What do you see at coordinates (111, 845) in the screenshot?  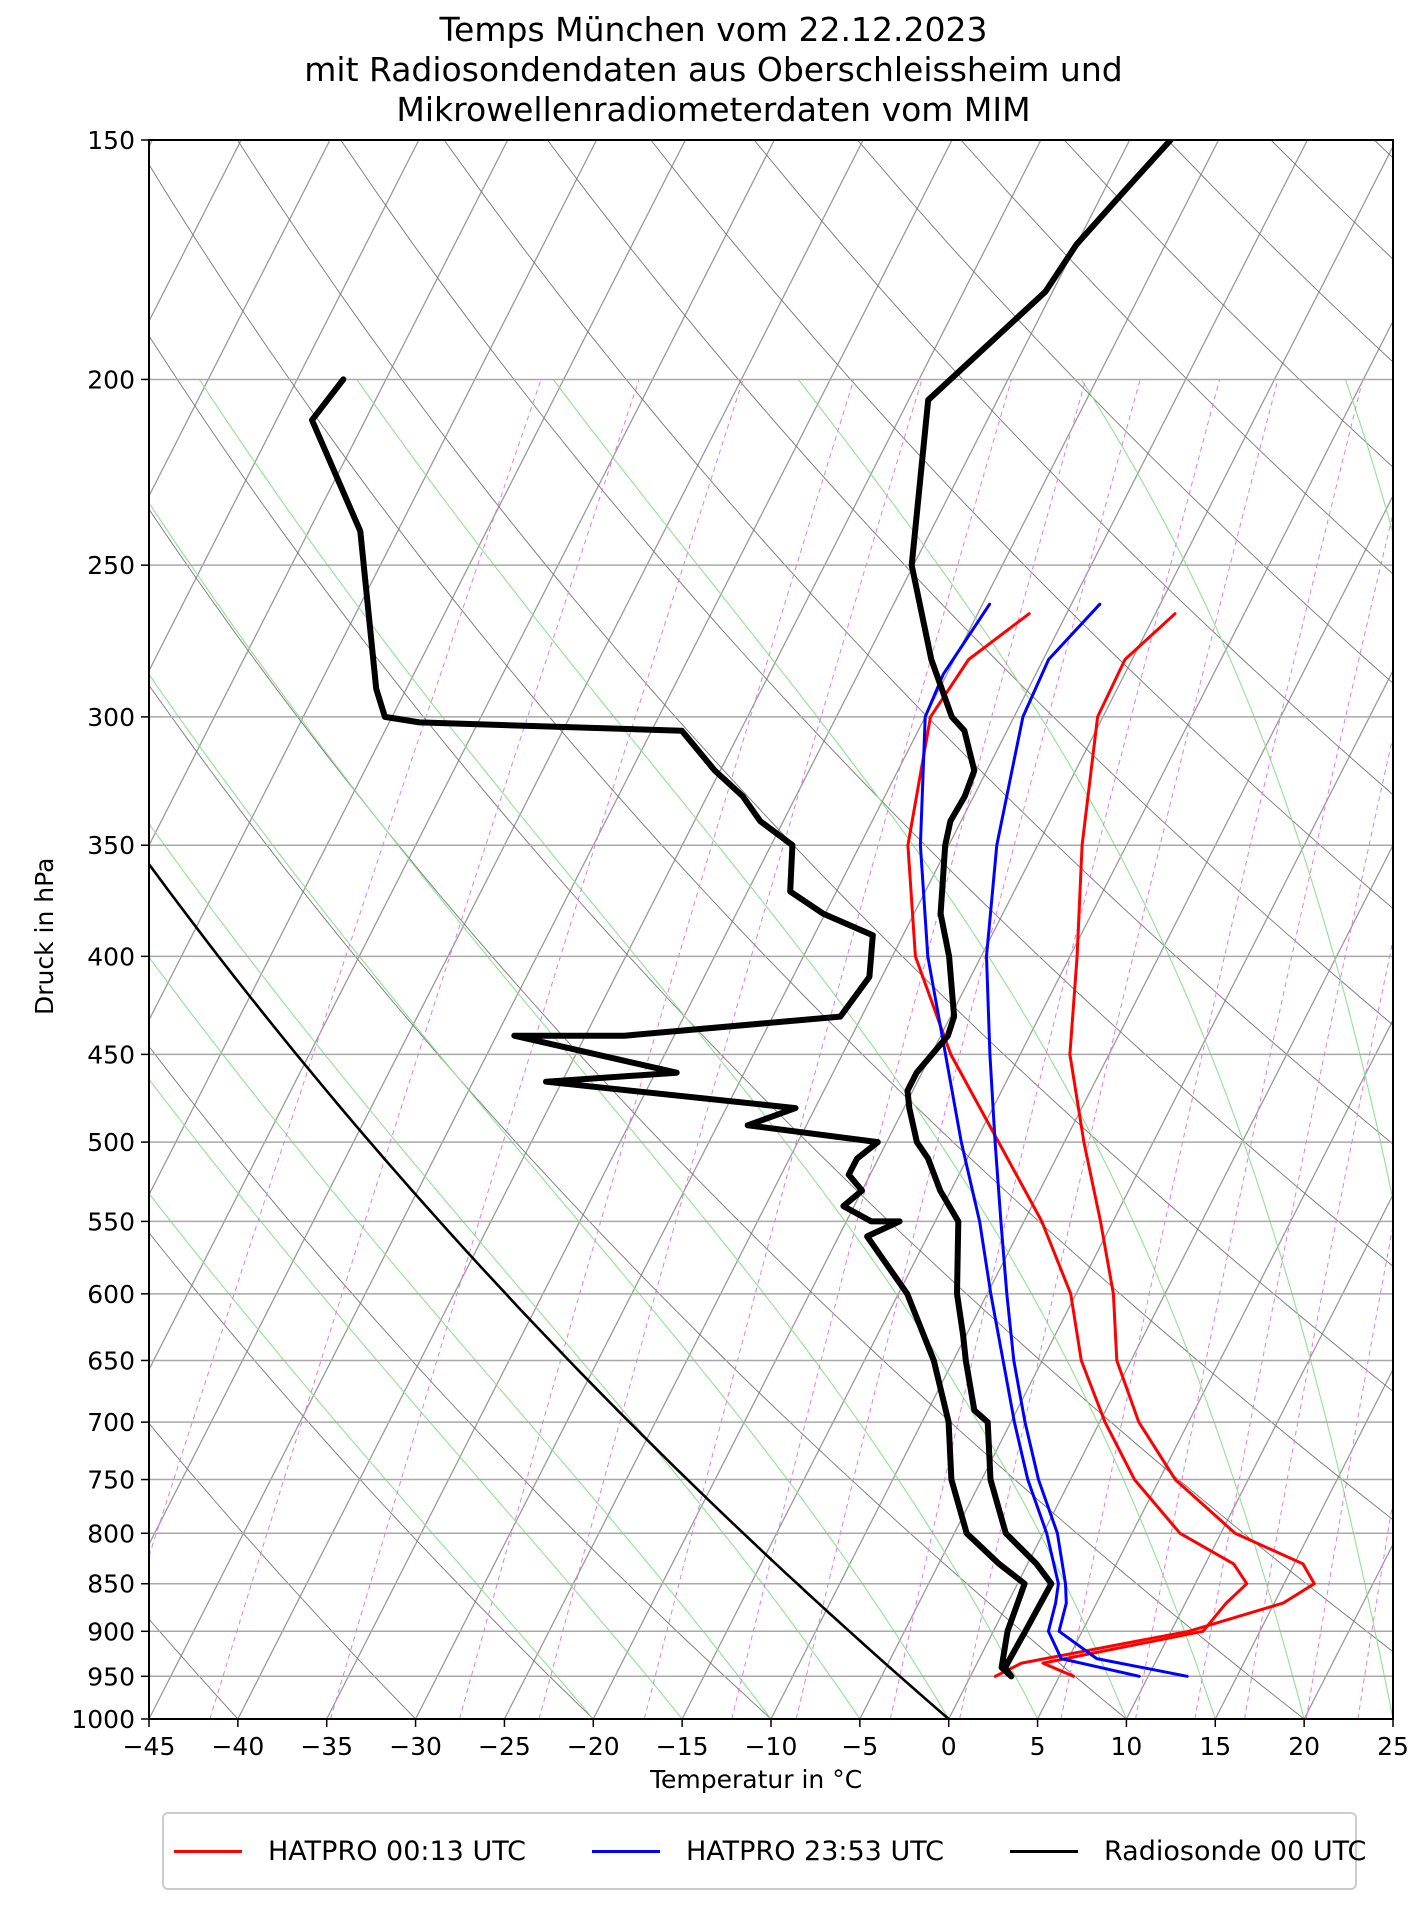 I see `y-tick-label: 350` at bounding box center [111, 845].